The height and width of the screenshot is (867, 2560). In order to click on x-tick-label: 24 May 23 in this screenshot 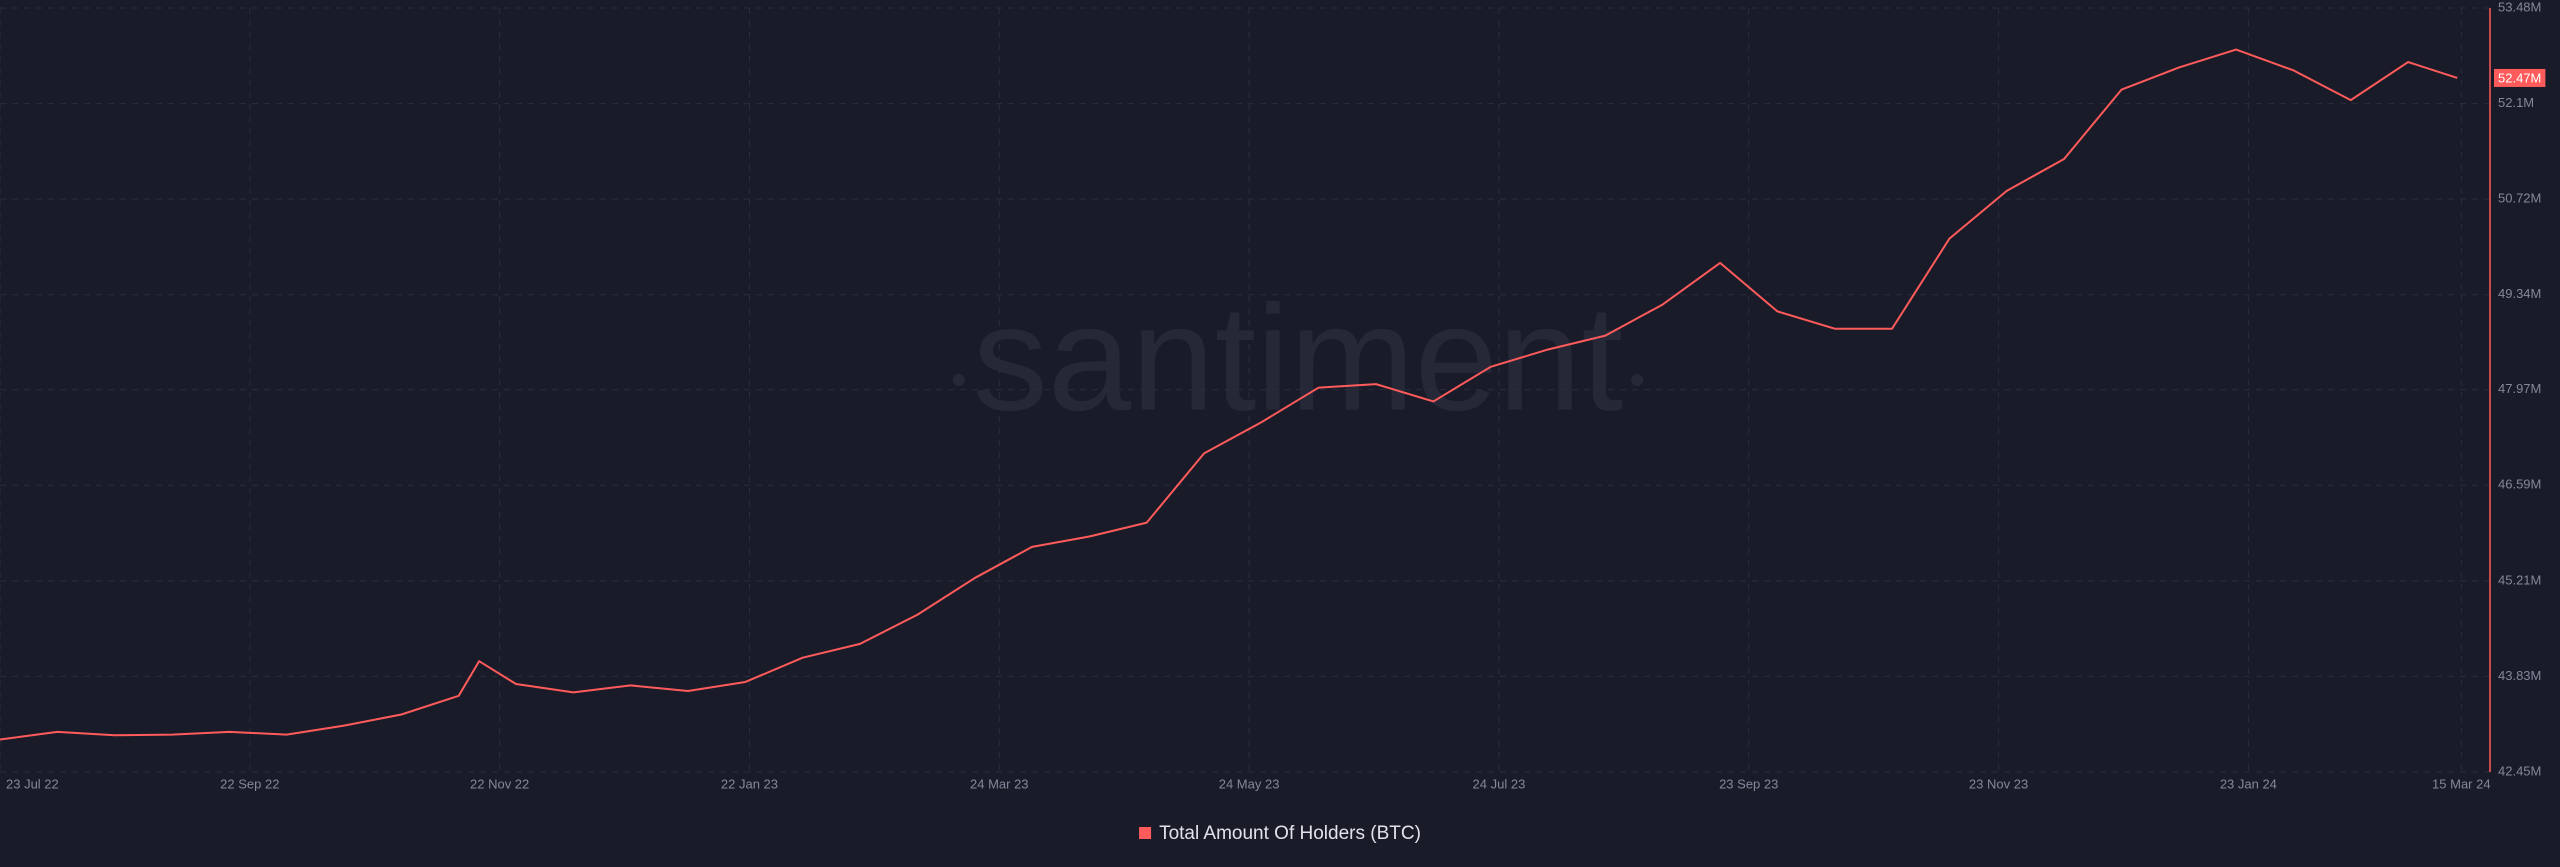, I will do `click(1249, 783)`.